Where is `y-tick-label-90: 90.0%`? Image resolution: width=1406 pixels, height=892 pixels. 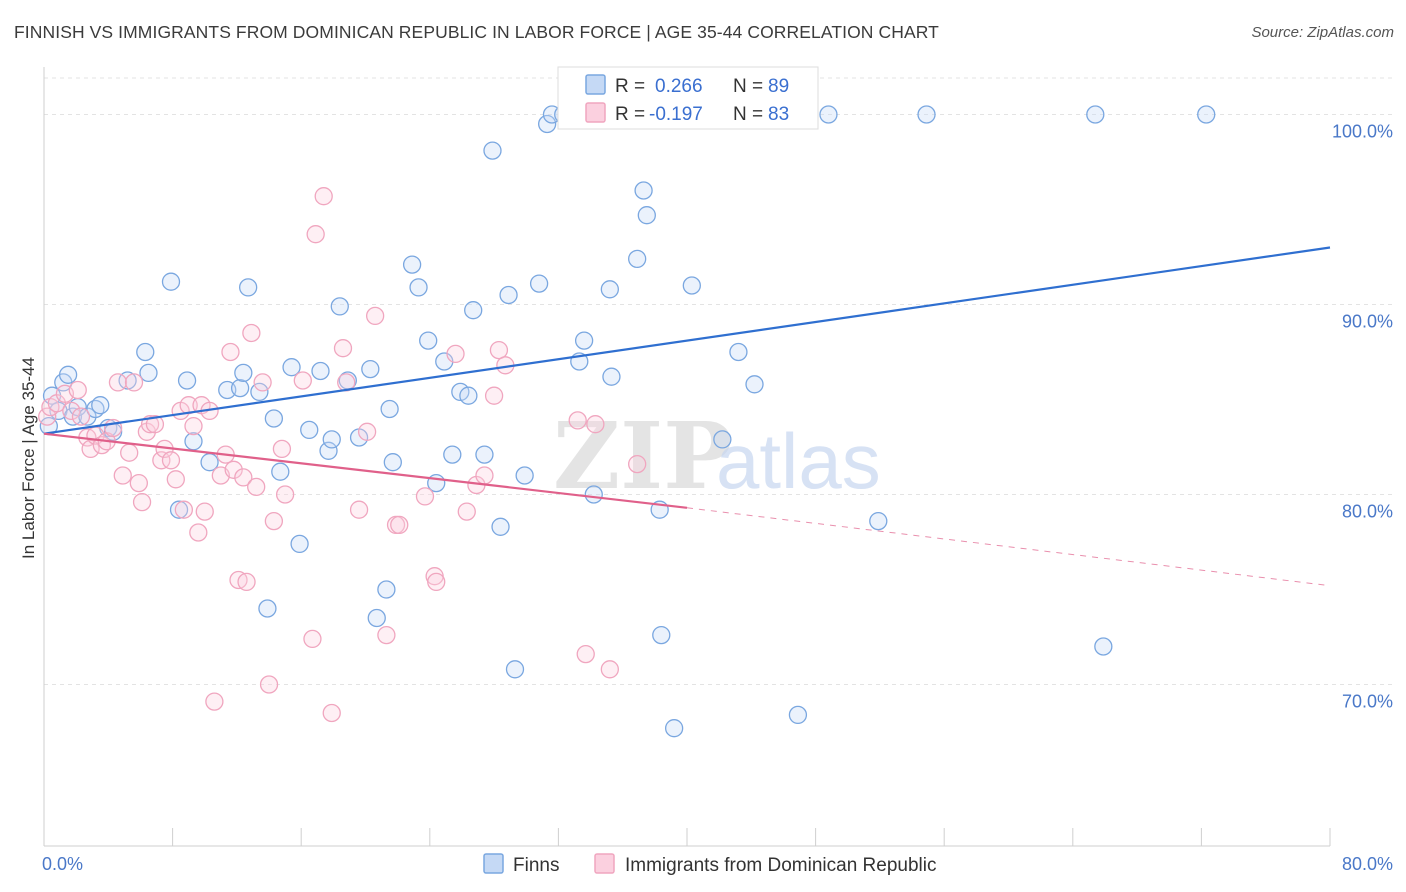
y-tick-label-90: 90.0% is located at coordinates (1367, 322).